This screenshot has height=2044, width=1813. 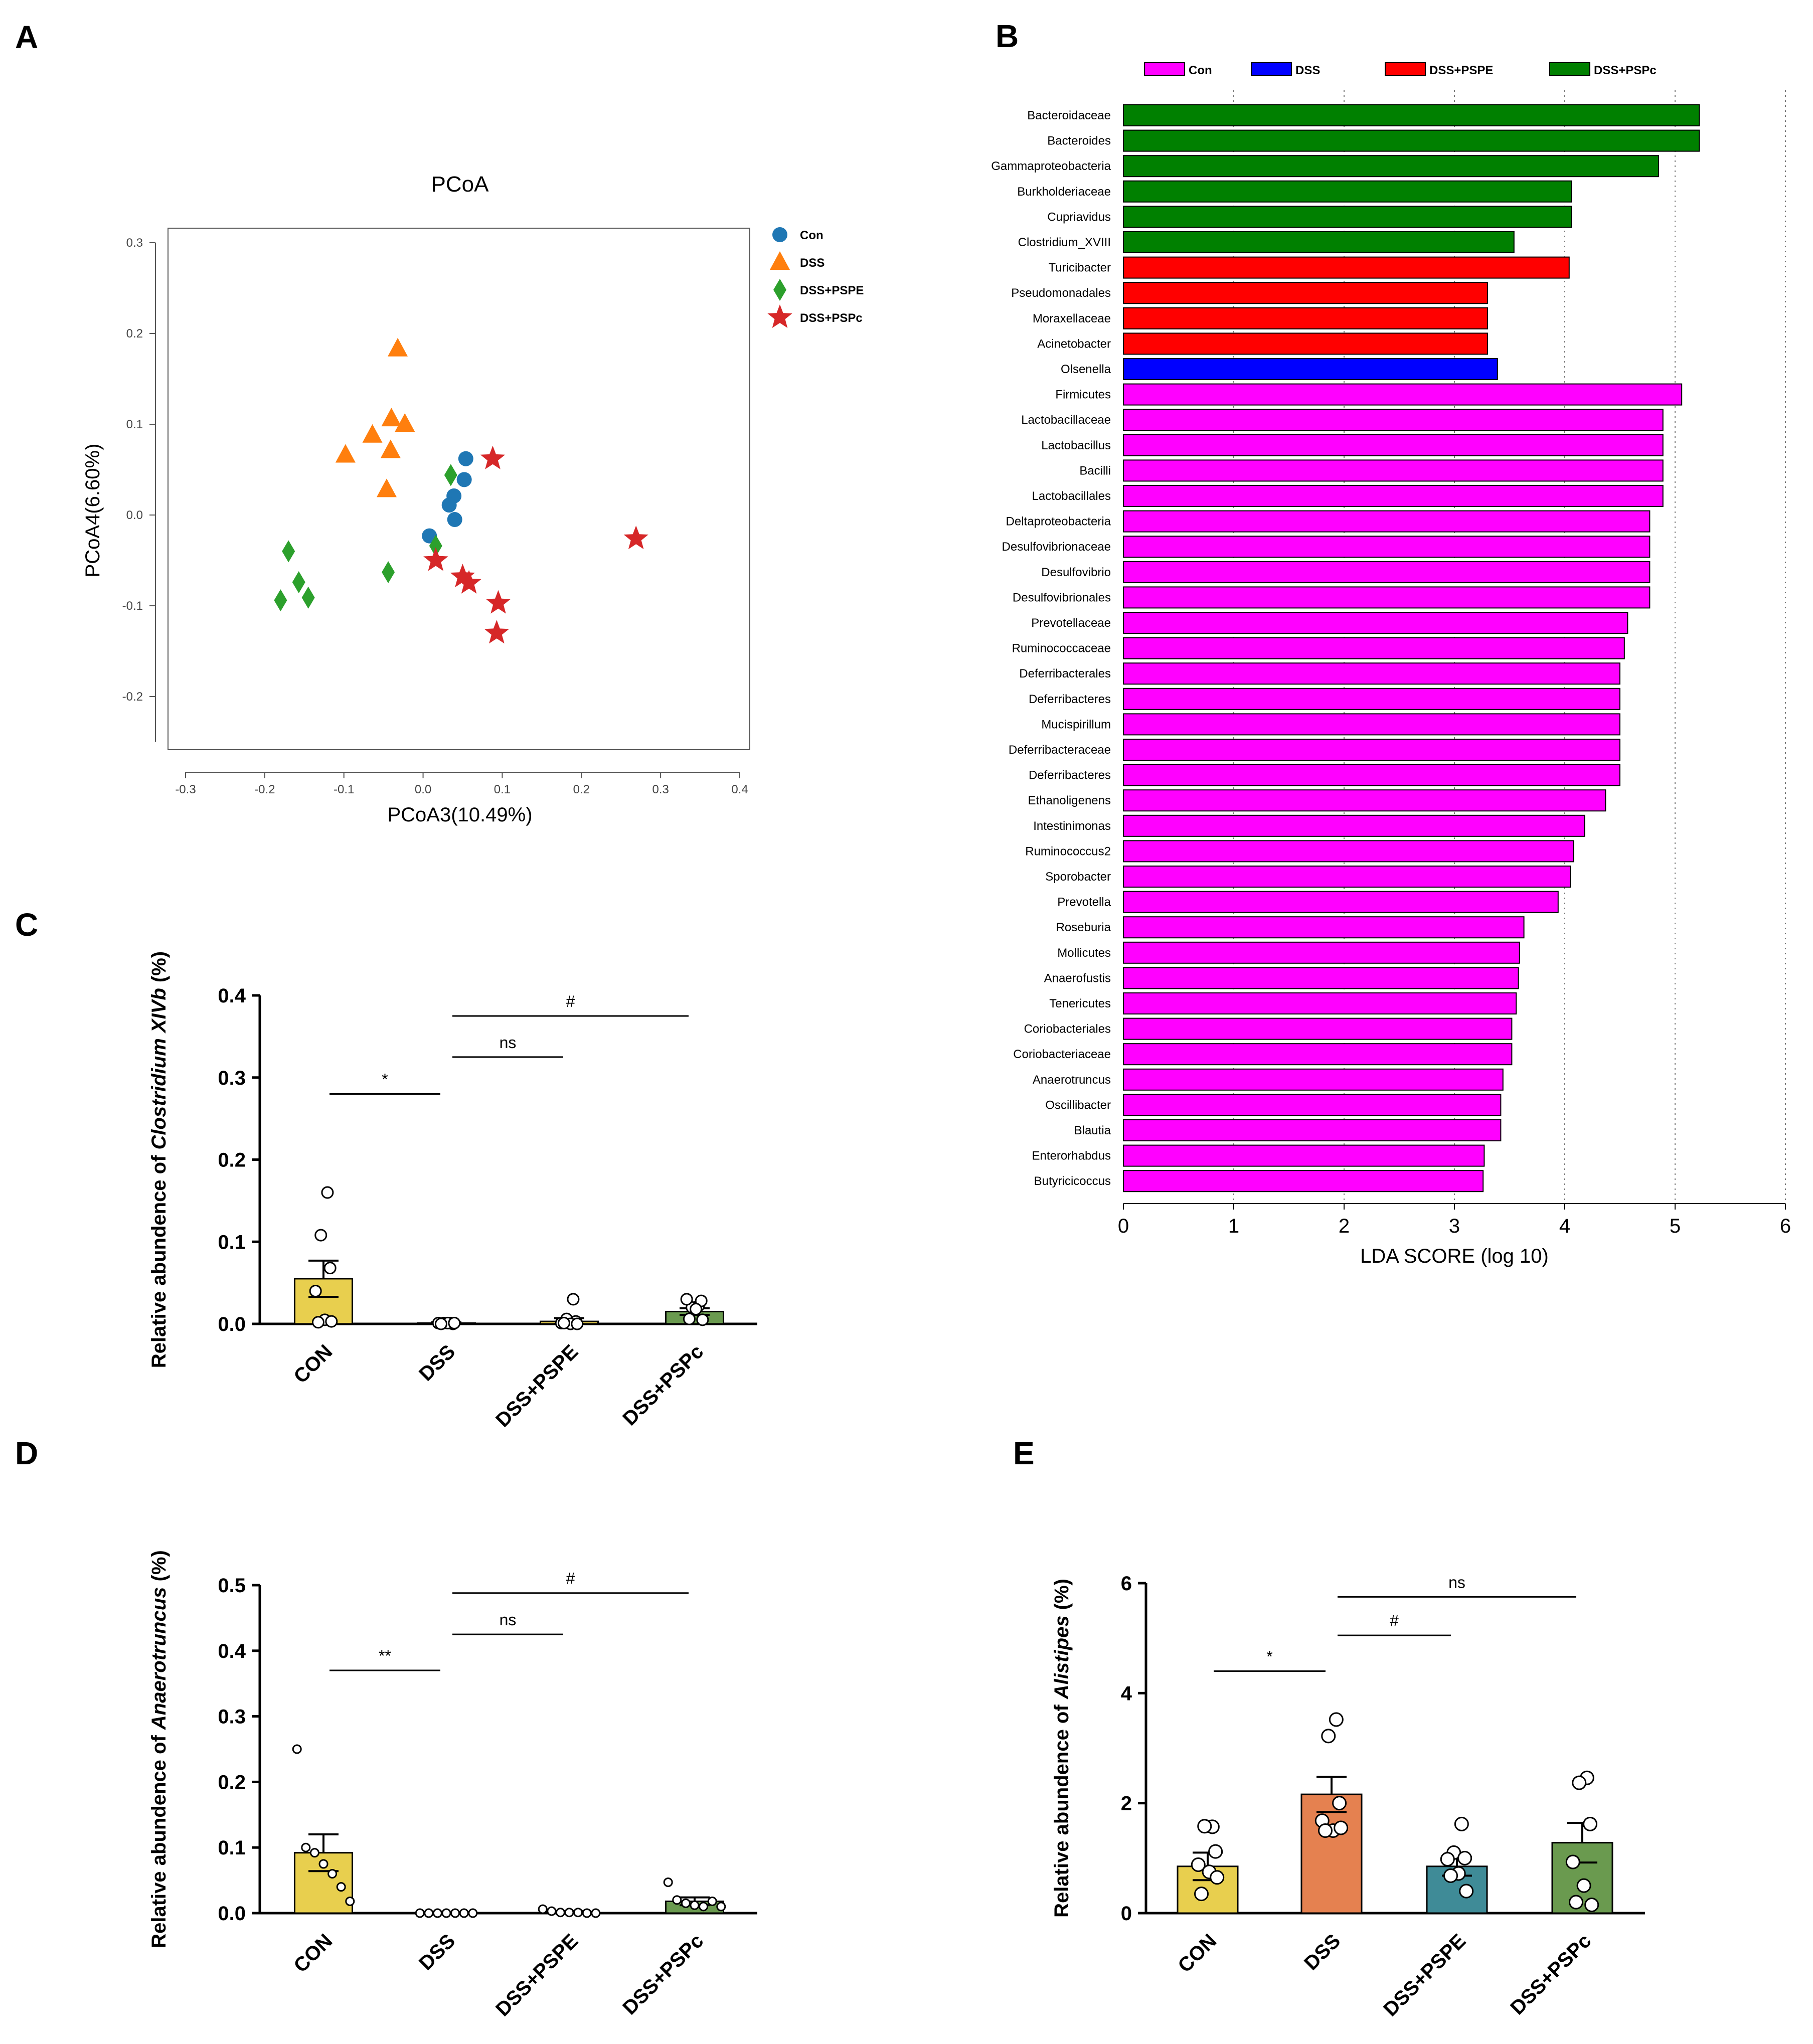 What do you see at coordinates (27, 925) in the screenshot?
I see `panel-label-c: C` at bounding box center [27, 925].